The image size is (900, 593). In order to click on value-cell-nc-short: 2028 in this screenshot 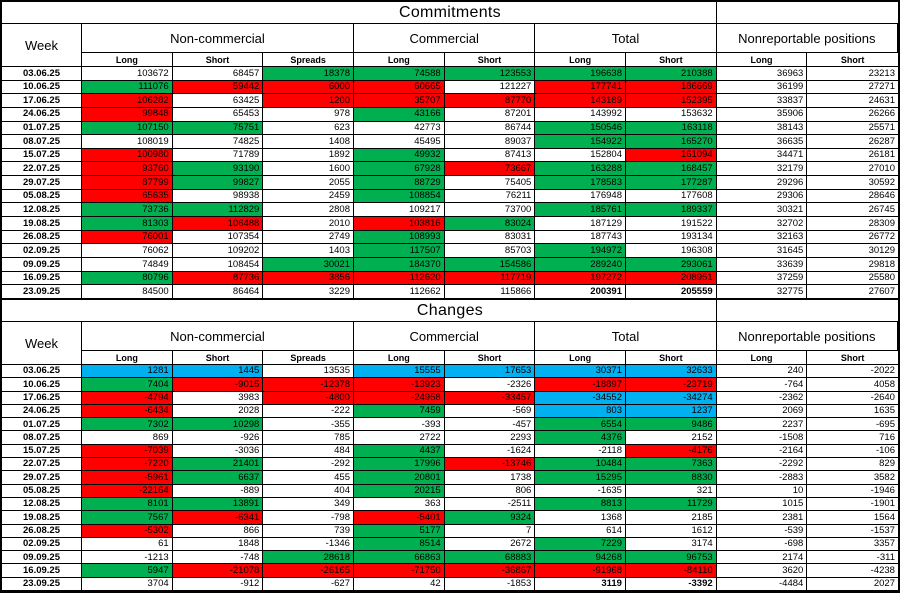, I will do `click(218, 411)`.